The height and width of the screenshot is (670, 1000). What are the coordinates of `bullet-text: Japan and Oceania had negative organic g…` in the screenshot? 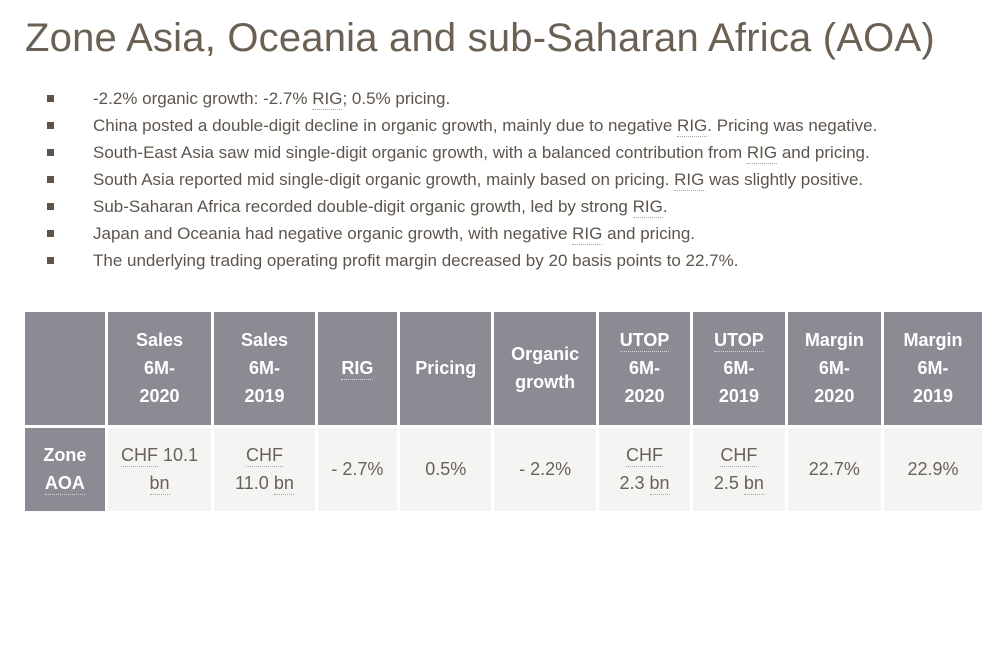 It's located at (333, 233).